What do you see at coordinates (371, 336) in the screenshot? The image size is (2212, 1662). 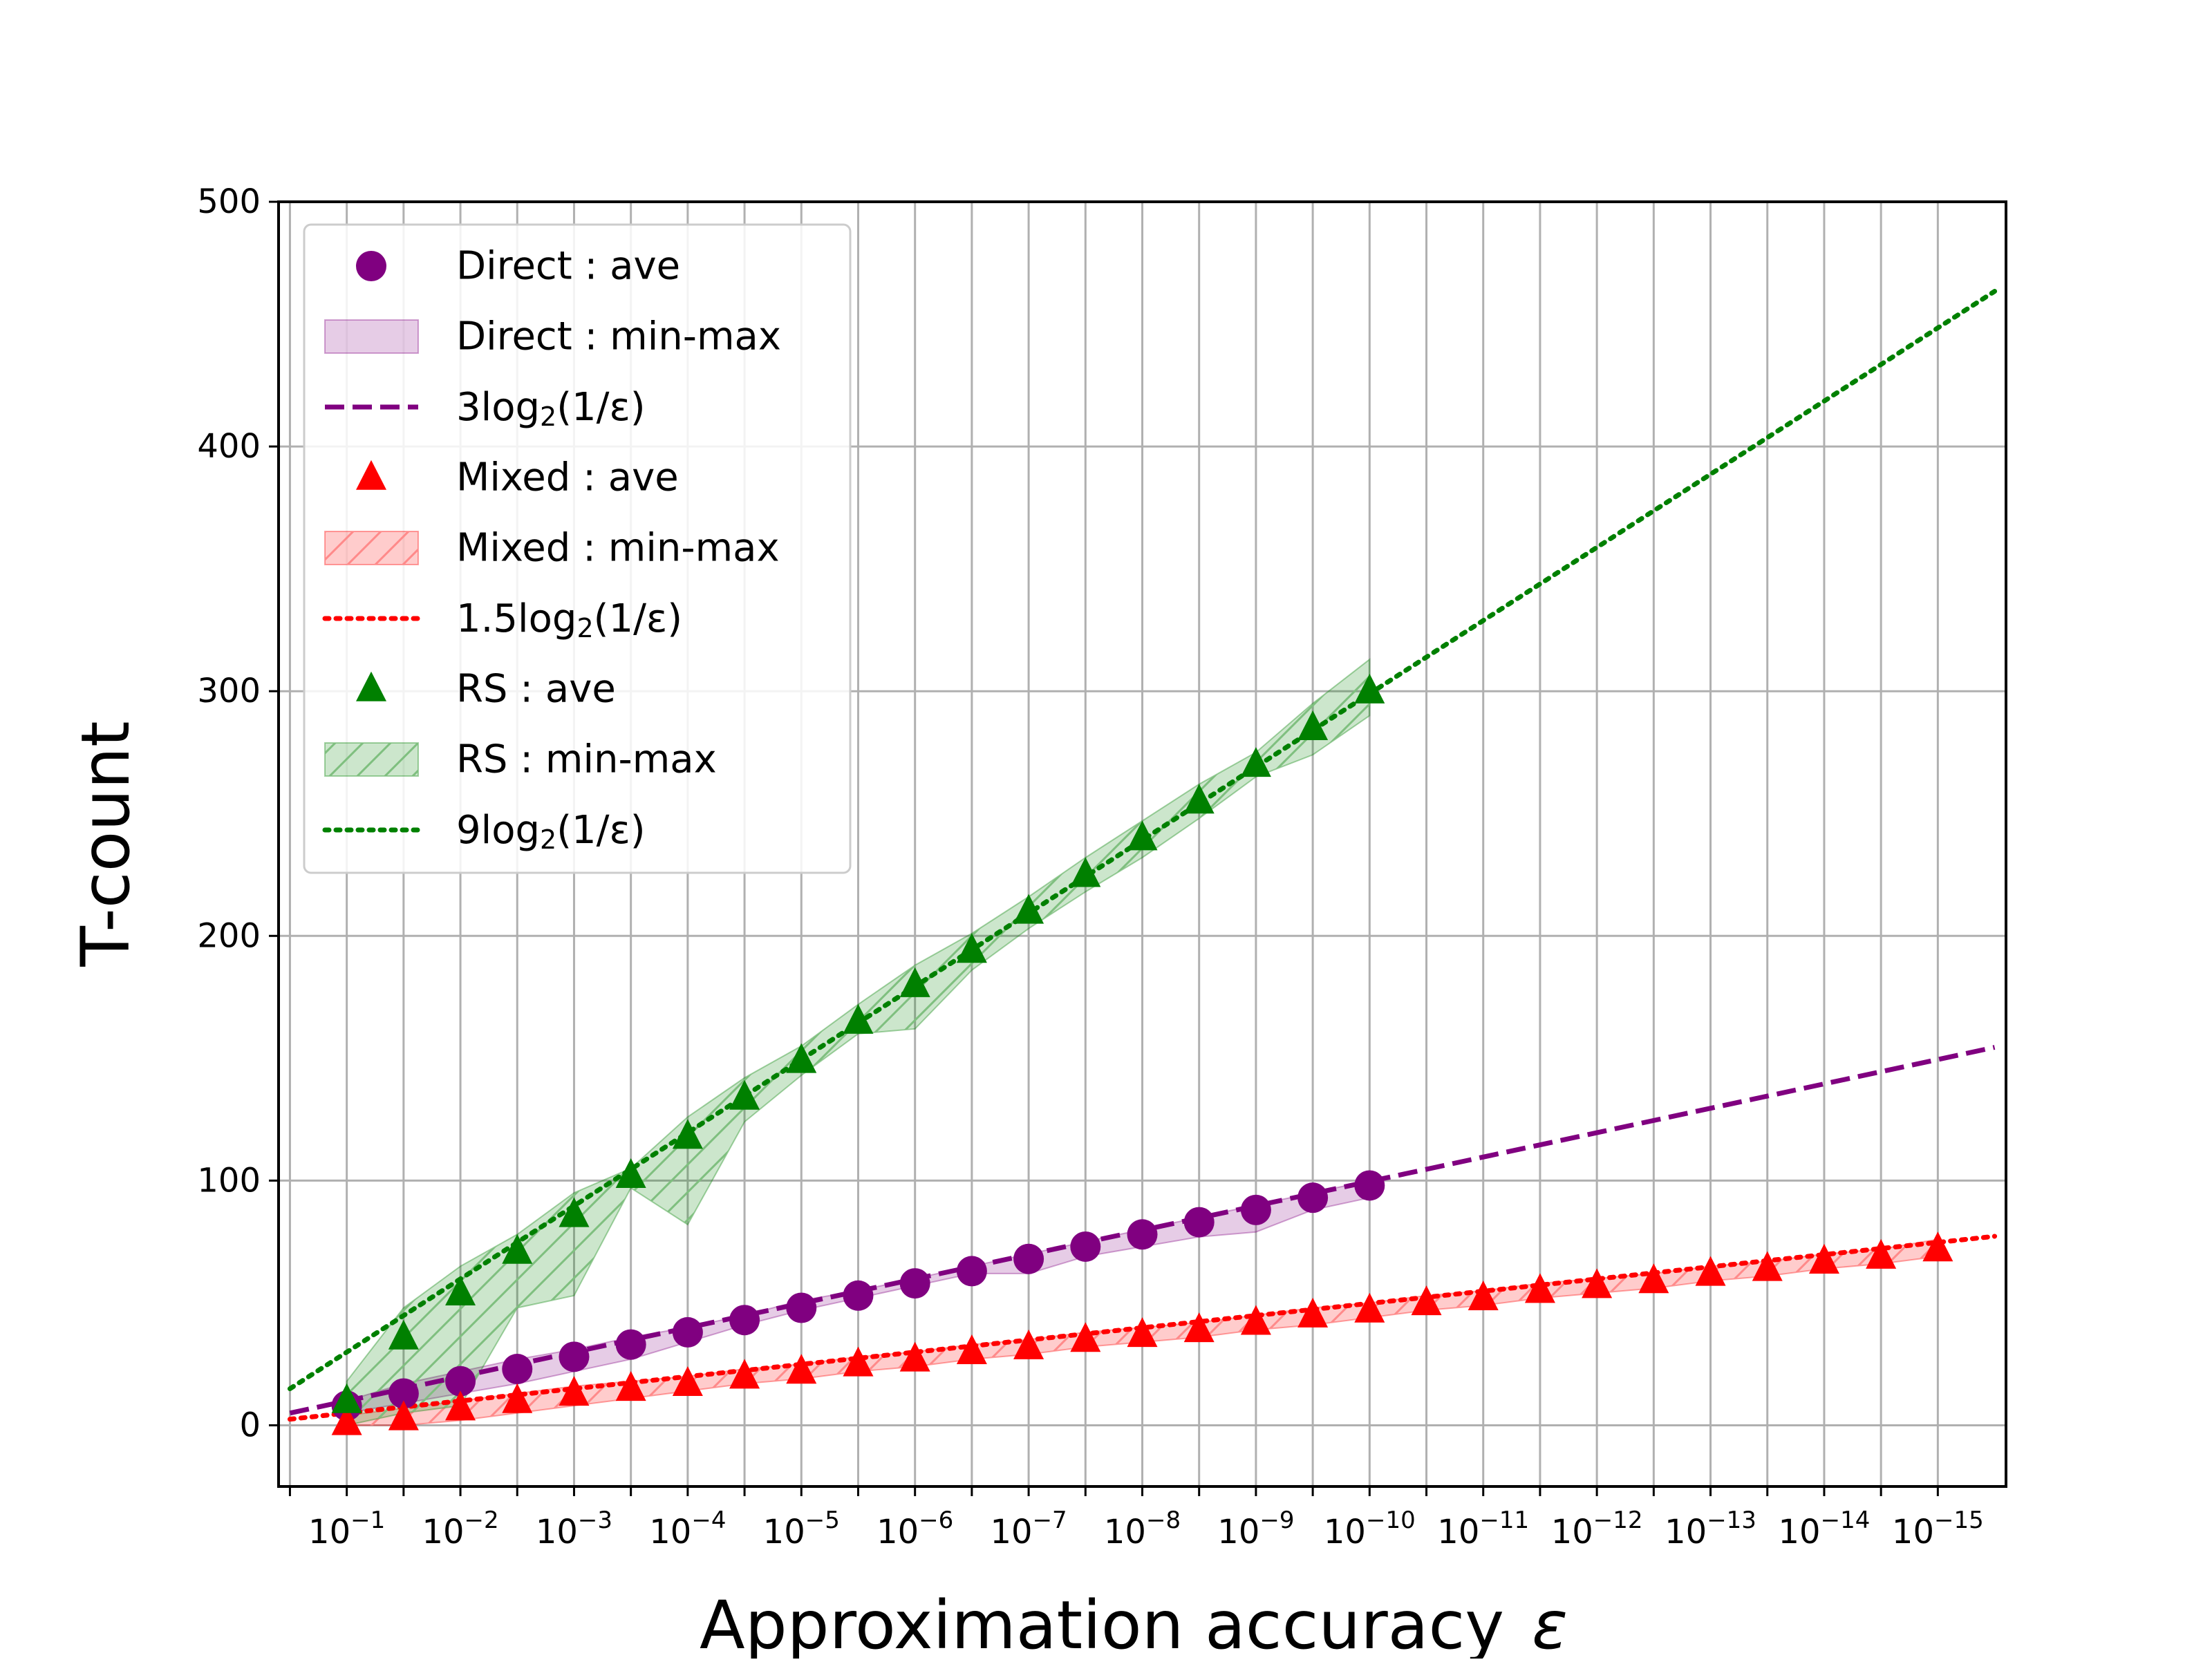 I see `legend-band-swatch` at bounding box center [371, 336].